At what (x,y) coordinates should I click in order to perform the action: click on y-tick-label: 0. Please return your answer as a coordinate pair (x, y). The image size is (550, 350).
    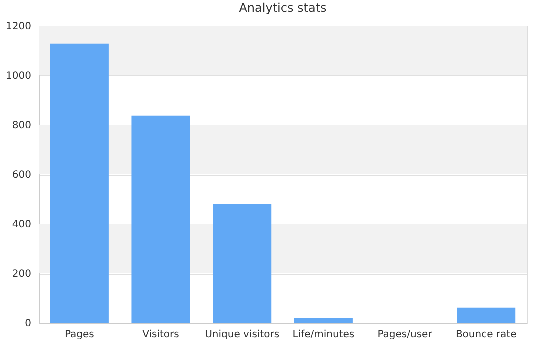
    Looking at the image, I should click on (28, 324).